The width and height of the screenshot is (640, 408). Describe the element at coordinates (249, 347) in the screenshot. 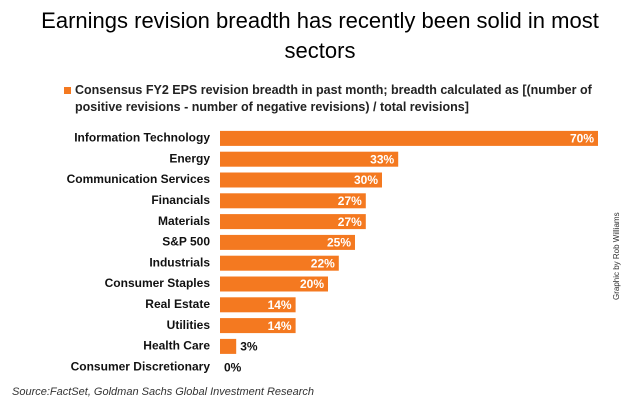

I see `value-label: 3%` at that location.